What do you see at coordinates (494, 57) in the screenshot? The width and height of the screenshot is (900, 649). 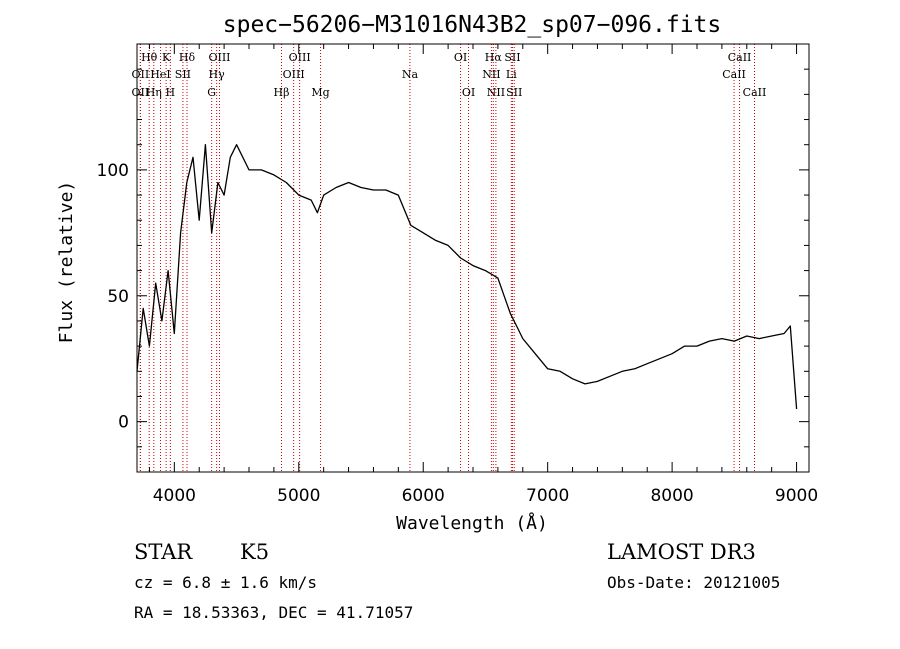 I see `emission-line-label: Hα` at bounding box center [494, 57].